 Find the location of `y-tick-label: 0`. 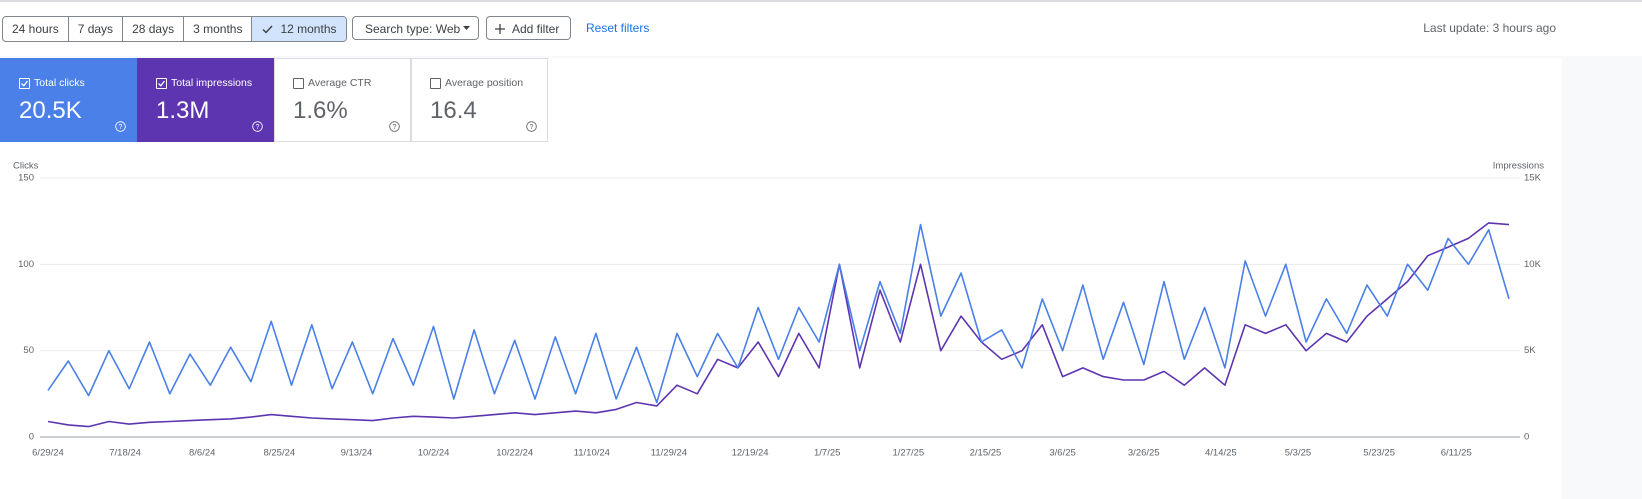

y-tick-label: 0 is located at coordinates (31, 437).